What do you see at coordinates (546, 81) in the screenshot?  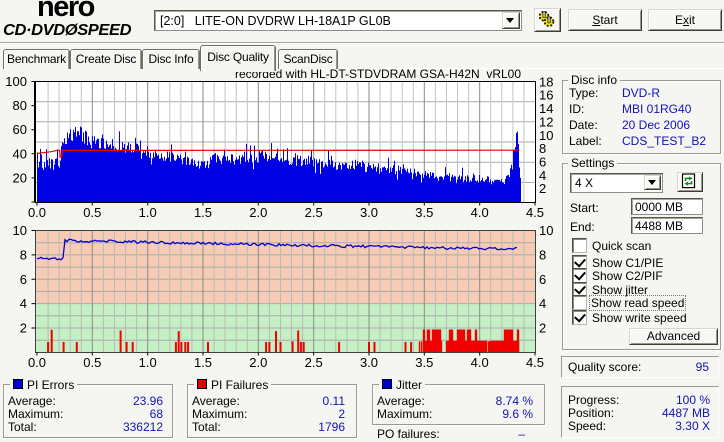 I see `svg-text: 18` at bounding box center [546, 81].